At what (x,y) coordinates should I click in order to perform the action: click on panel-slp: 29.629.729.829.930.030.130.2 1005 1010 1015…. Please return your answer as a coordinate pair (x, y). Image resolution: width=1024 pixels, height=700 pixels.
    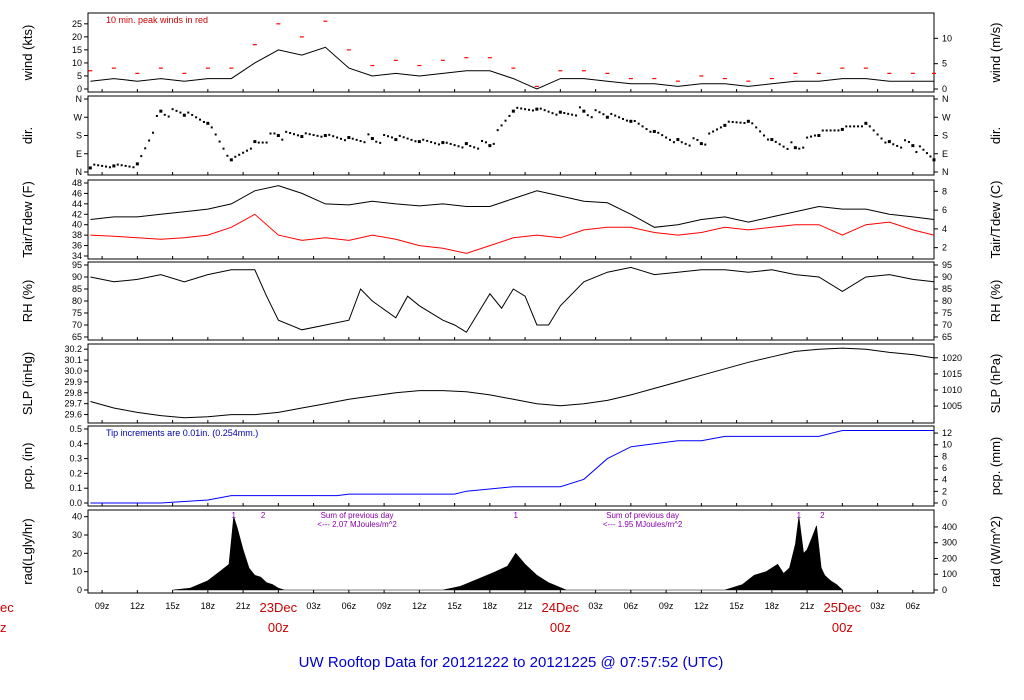
    Looking at the image, I should click on (511, 383).